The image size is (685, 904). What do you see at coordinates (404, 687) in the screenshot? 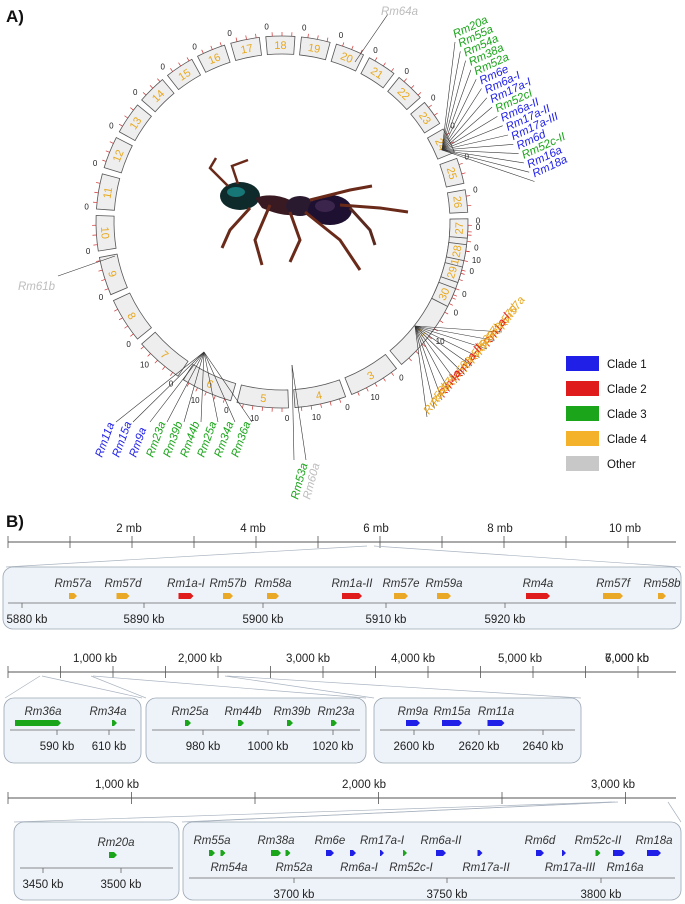
I see `zoom-connector` at bounding box center [404, 687].